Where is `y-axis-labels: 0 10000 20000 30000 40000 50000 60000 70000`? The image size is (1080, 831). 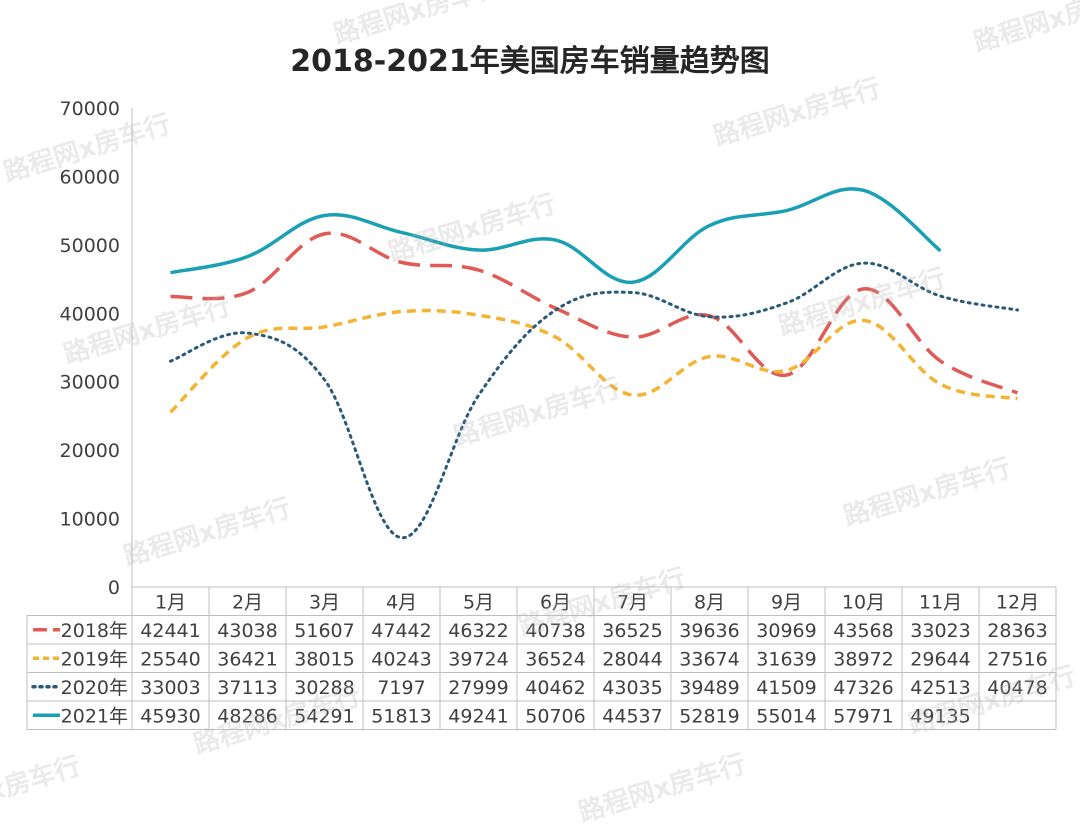 y-axis-labels: 0 10000 20000 30000 40000 50000 60000 70000 is located at coordinates (90, 348).